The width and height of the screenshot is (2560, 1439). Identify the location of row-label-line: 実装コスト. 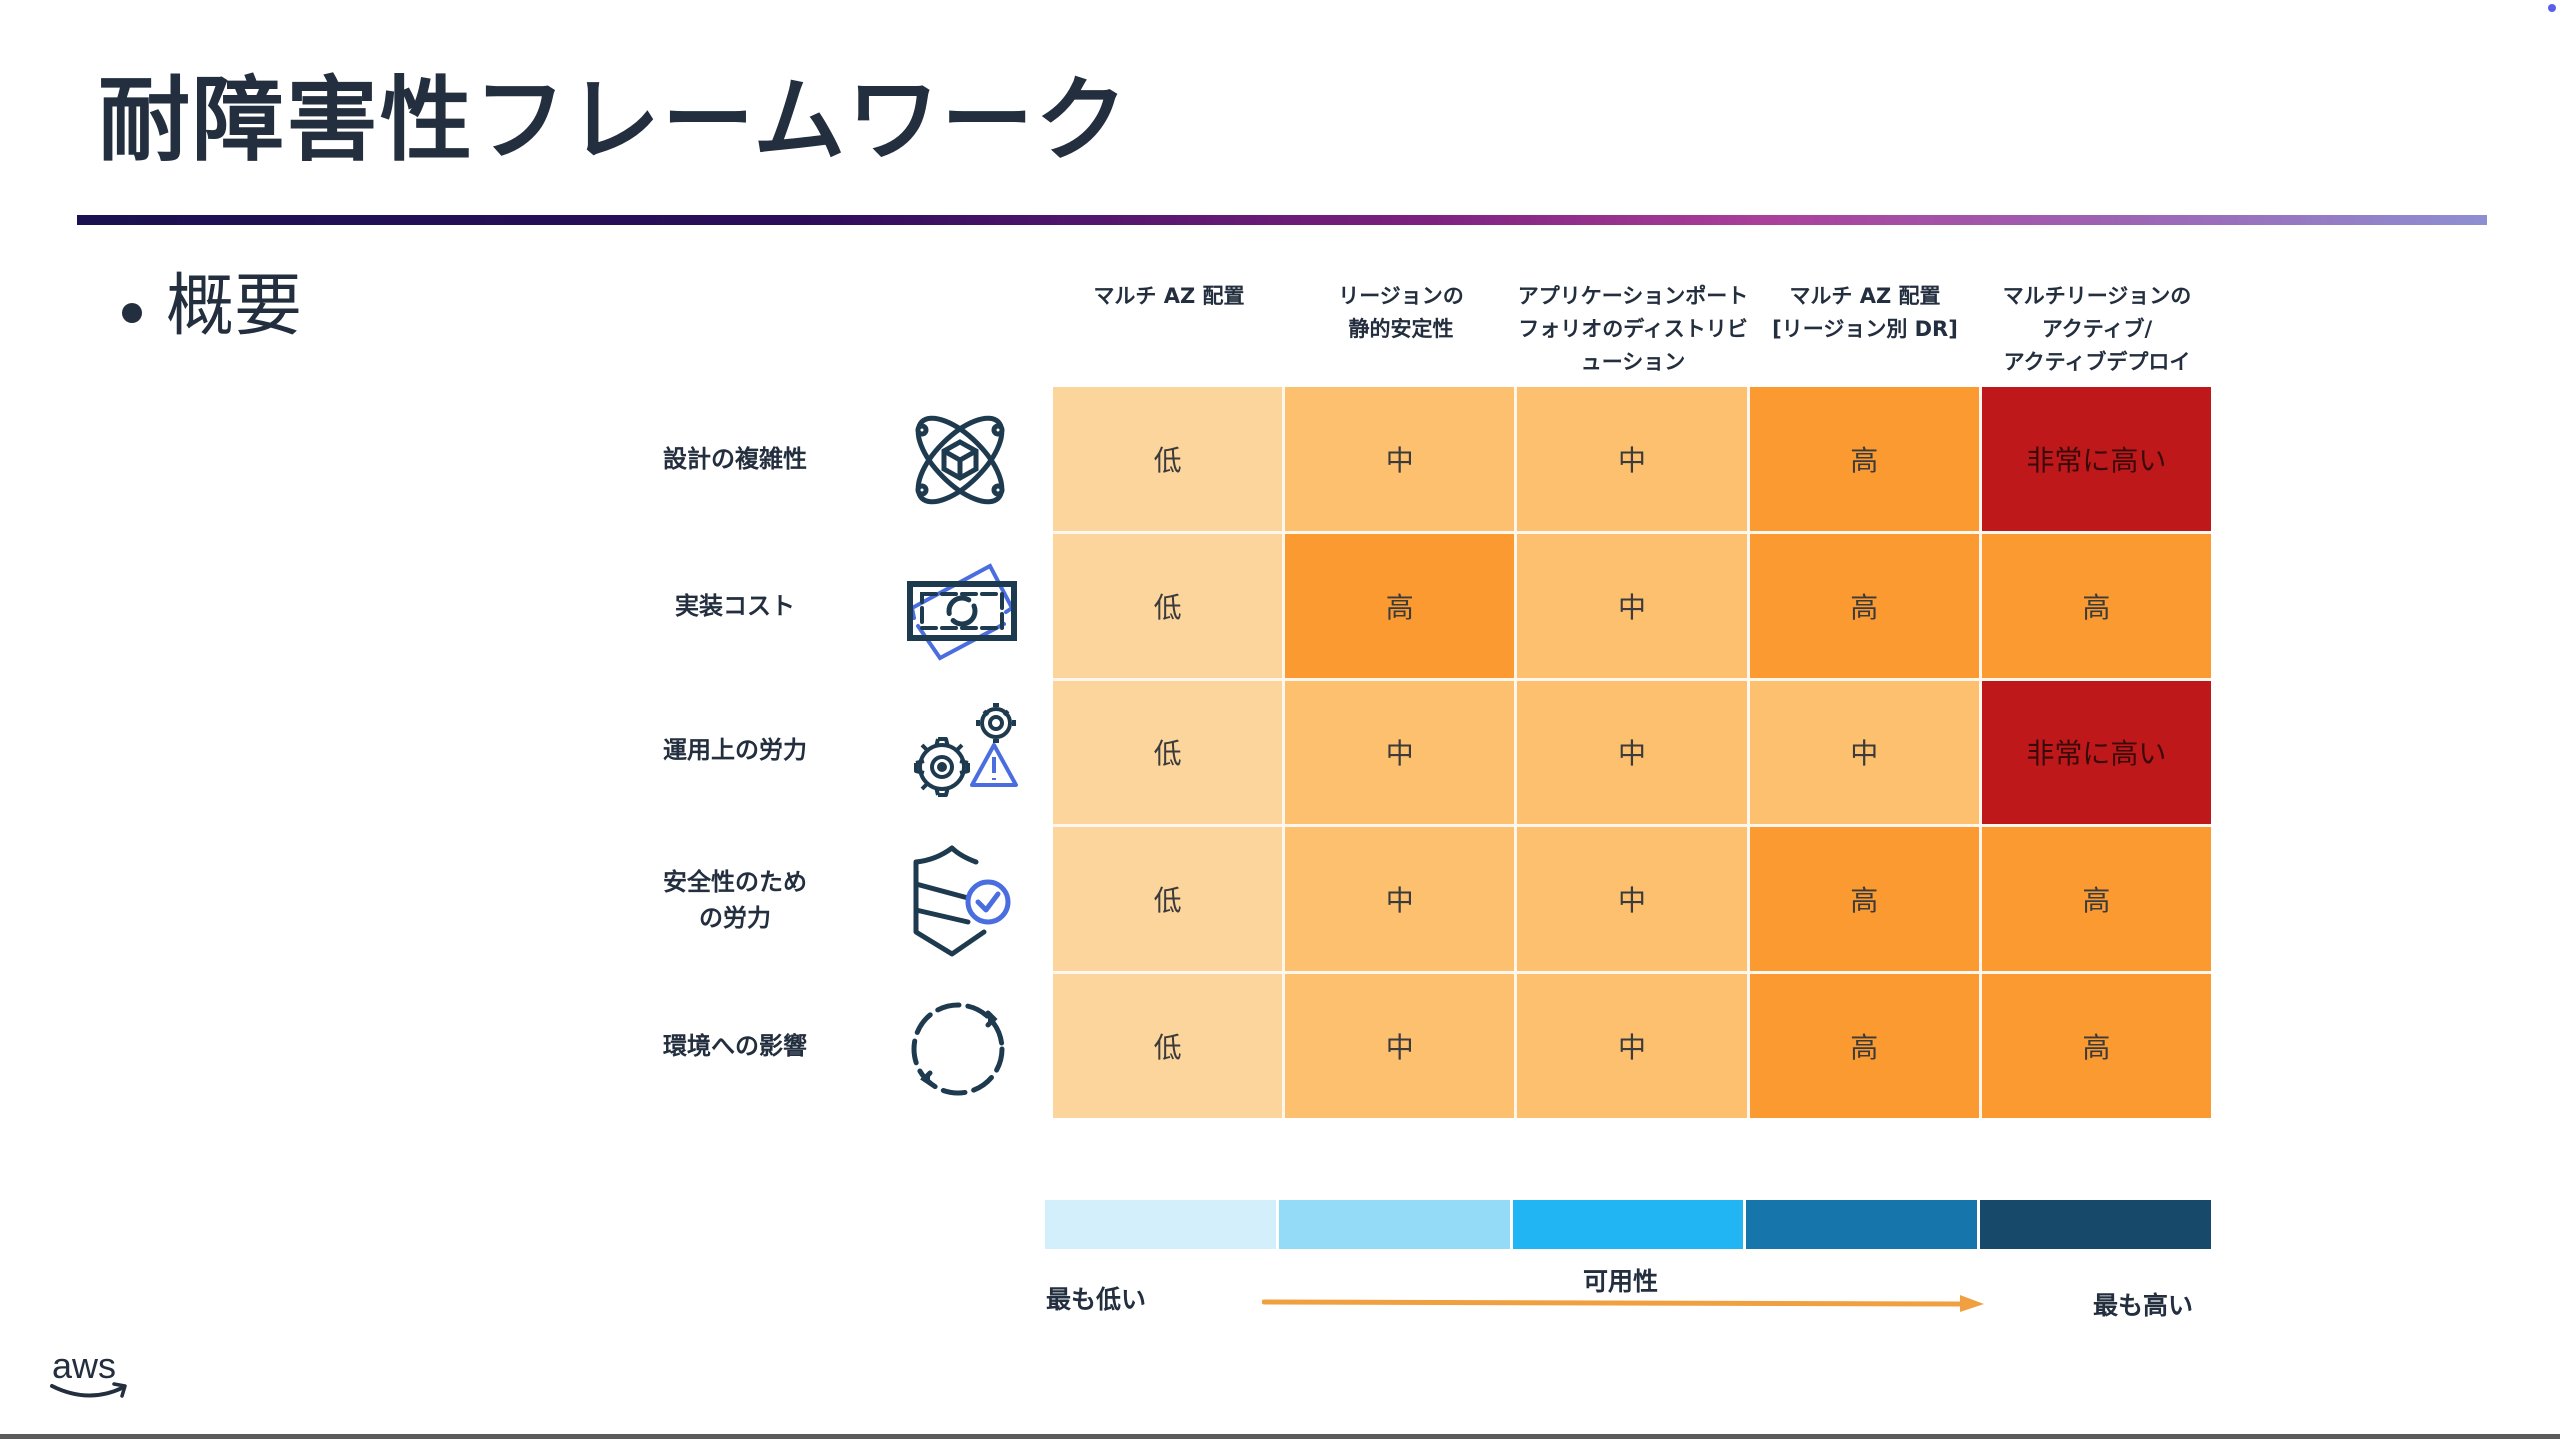
(735, 606).